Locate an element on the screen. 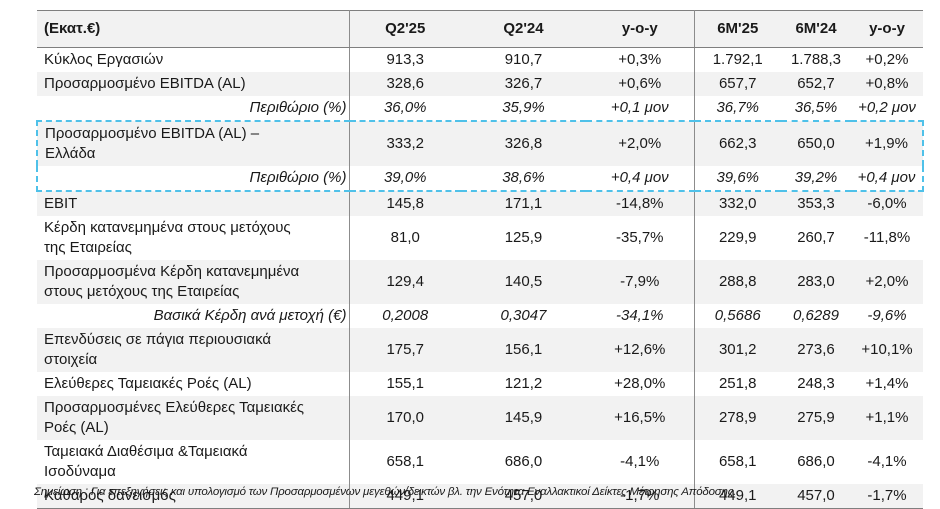 The width and height of the screenshot is (940, 509). row-value: 145,9 is located at coordinates (523, 418).